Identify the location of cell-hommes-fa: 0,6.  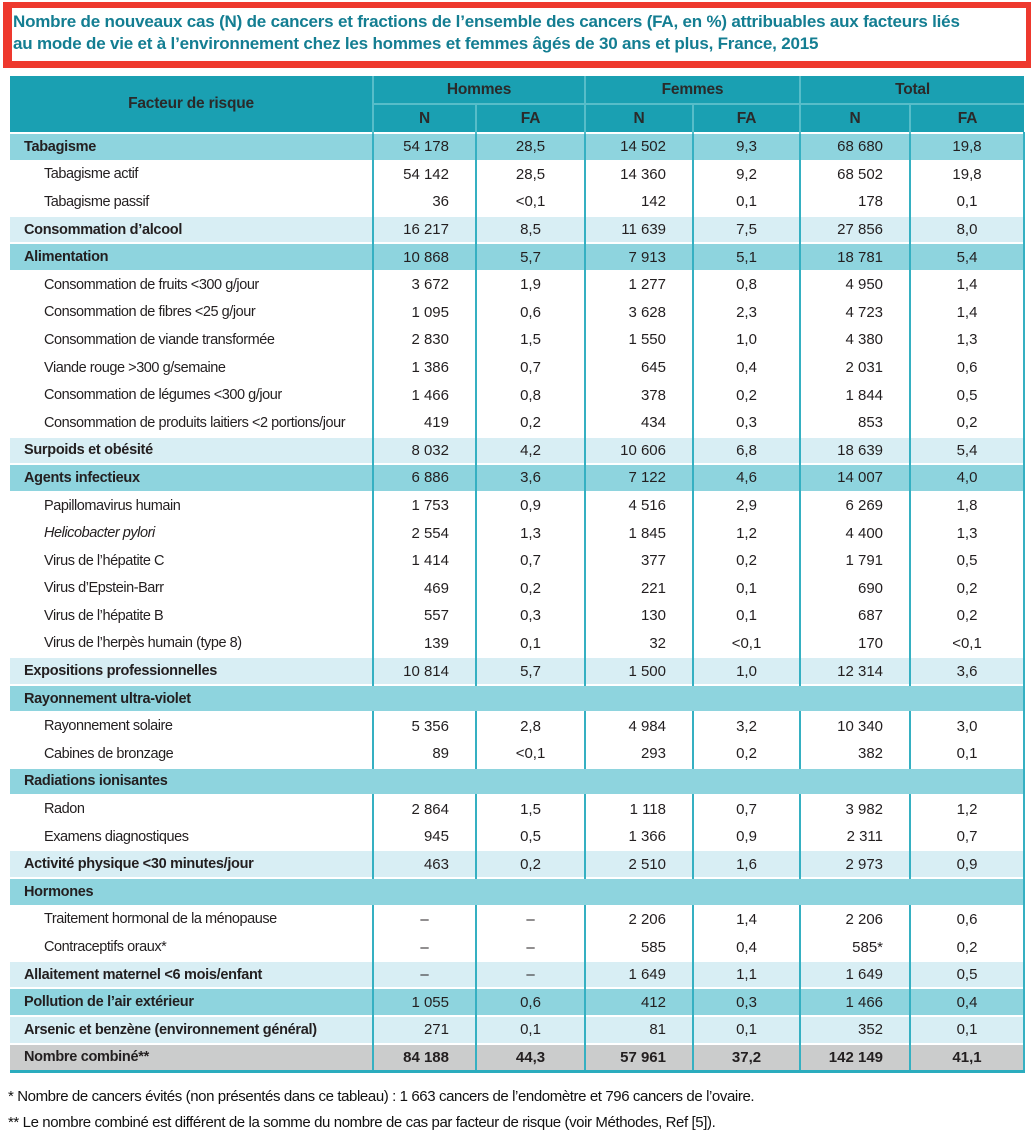
(531, 1001).